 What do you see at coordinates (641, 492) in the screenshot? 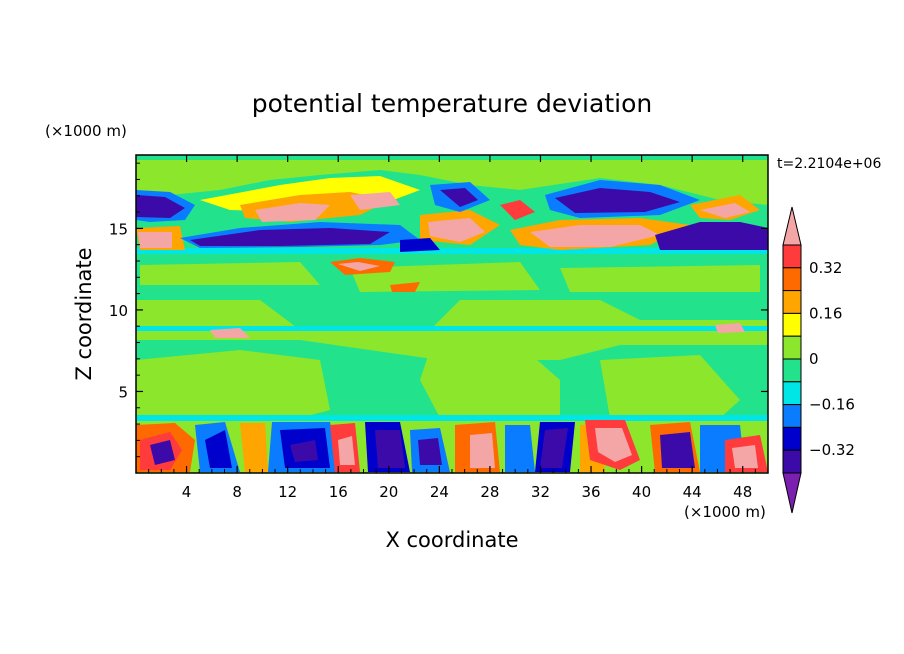
I see `x-tick-label: 40` at bounding box center [641, 492].